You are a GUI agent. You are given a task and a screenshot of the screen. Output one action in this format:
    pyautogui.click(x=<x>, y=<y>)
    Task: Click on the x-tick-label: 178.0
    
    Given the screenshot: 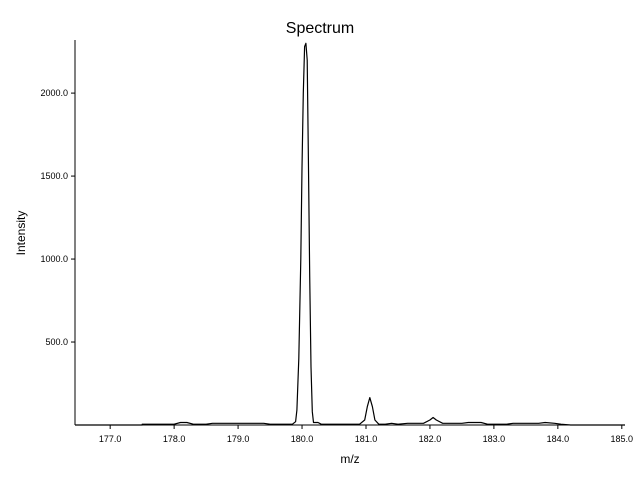 What is the action you would take?
    pyautogui.click(x=174, y=439)
    